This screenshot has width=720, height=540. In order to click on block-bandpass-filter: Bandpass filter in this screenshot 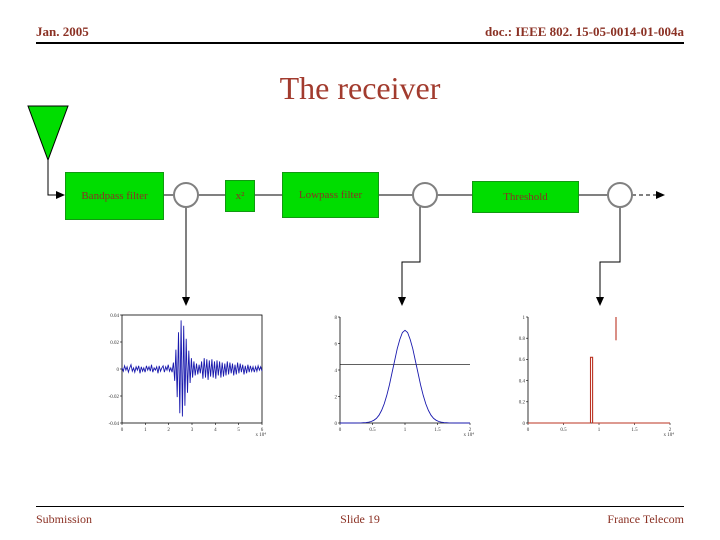, I will do `click(114, 196)`.